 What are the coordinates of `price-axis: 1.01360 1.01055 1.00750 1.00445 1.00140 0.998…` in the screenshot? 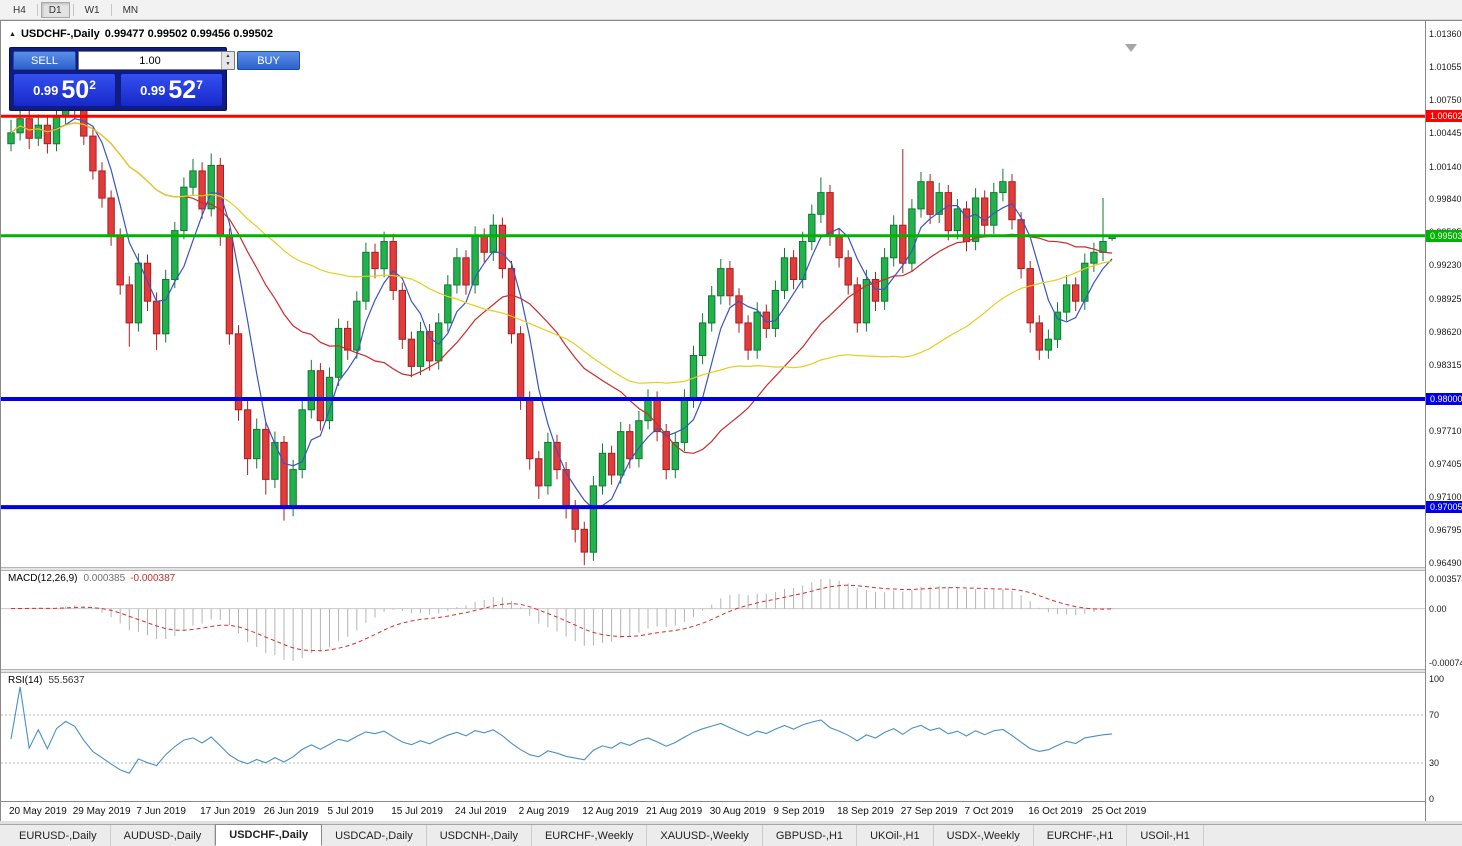 It's located at (1443, 421).